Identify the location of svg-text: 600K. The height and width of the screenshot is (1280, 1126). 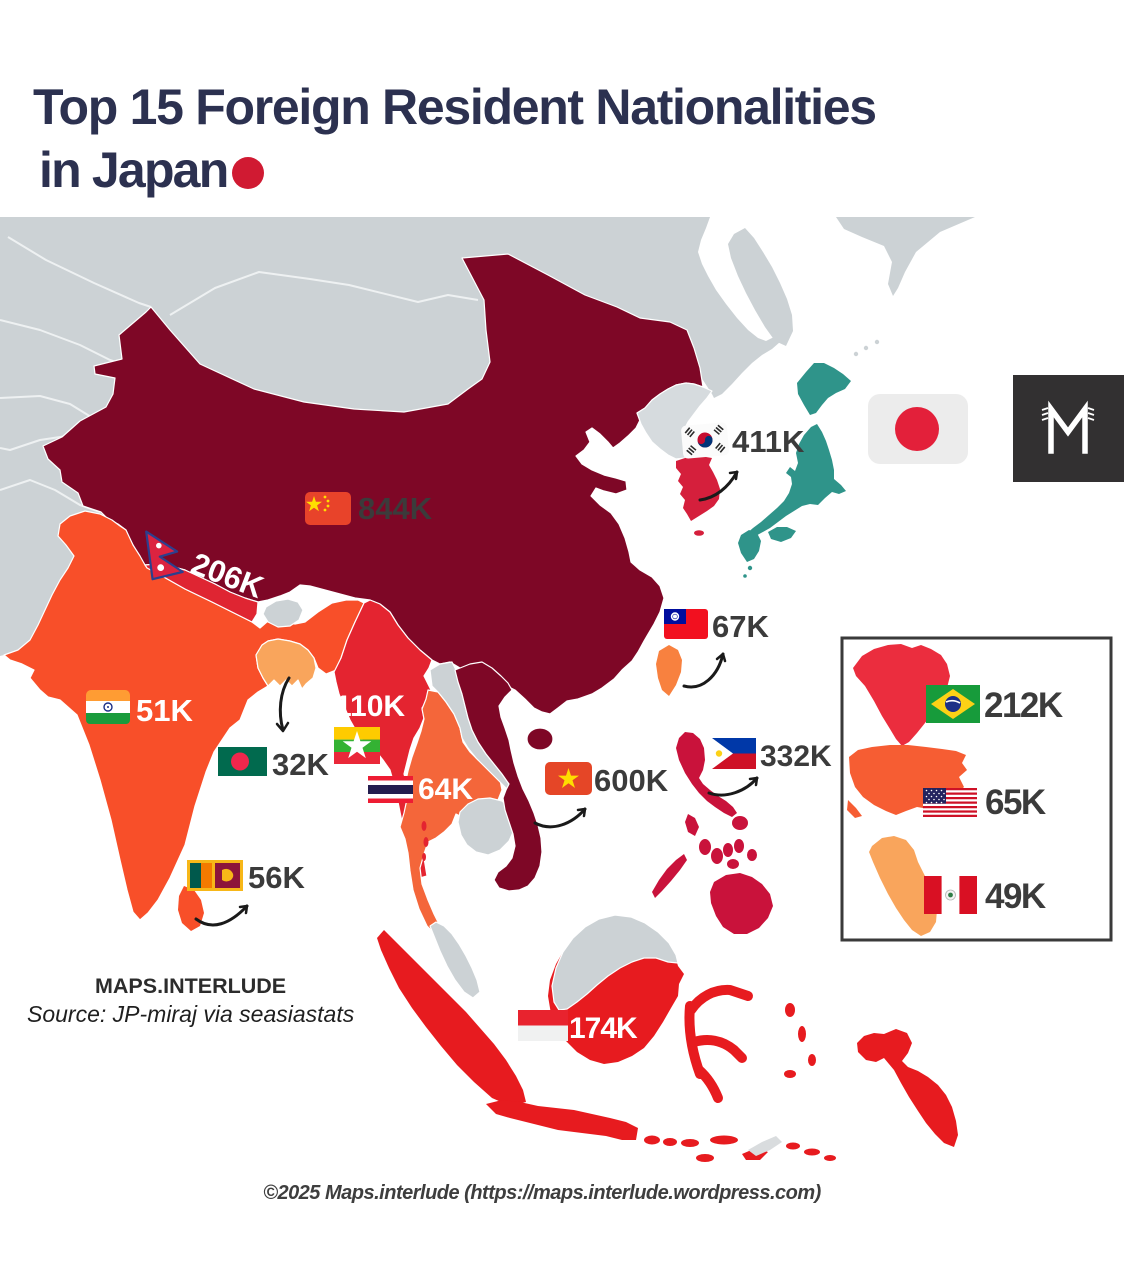
(631, 780).